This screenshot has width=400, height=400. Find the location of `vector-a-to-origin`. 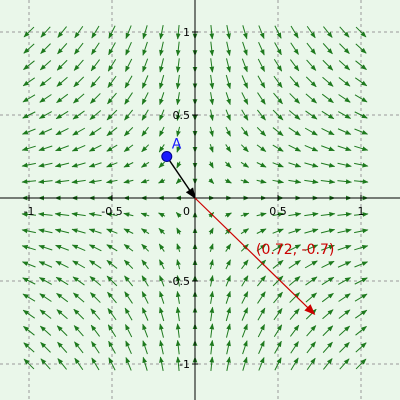

vector-a-to-origin is located at coordinates (181, 177).